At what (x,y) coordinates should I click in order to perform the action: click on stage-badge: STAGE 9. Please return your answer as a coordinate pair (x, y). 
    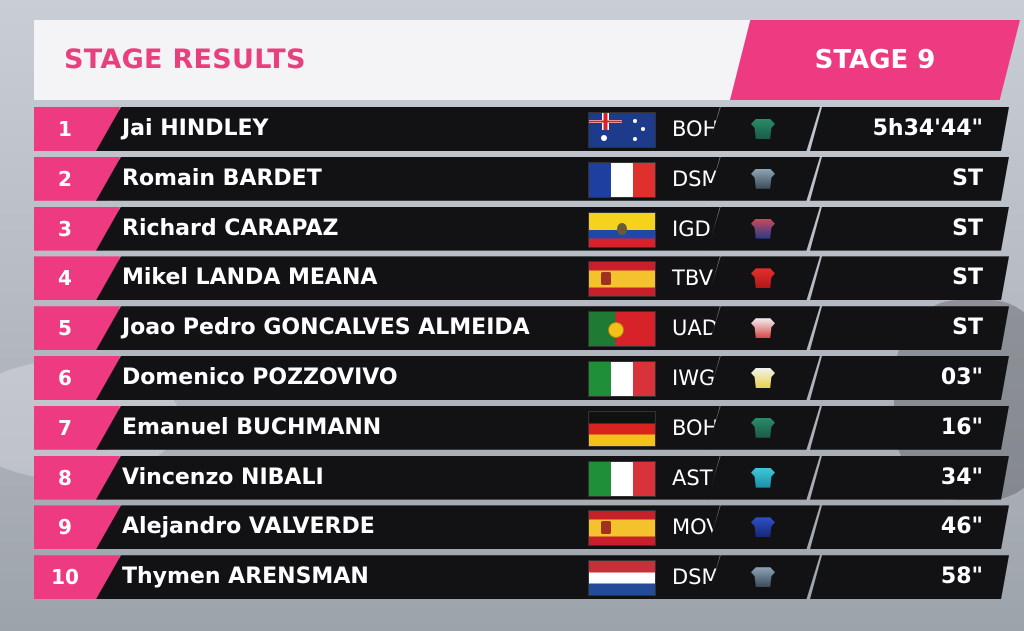
    Looking at the image, I should click on (875, 60).